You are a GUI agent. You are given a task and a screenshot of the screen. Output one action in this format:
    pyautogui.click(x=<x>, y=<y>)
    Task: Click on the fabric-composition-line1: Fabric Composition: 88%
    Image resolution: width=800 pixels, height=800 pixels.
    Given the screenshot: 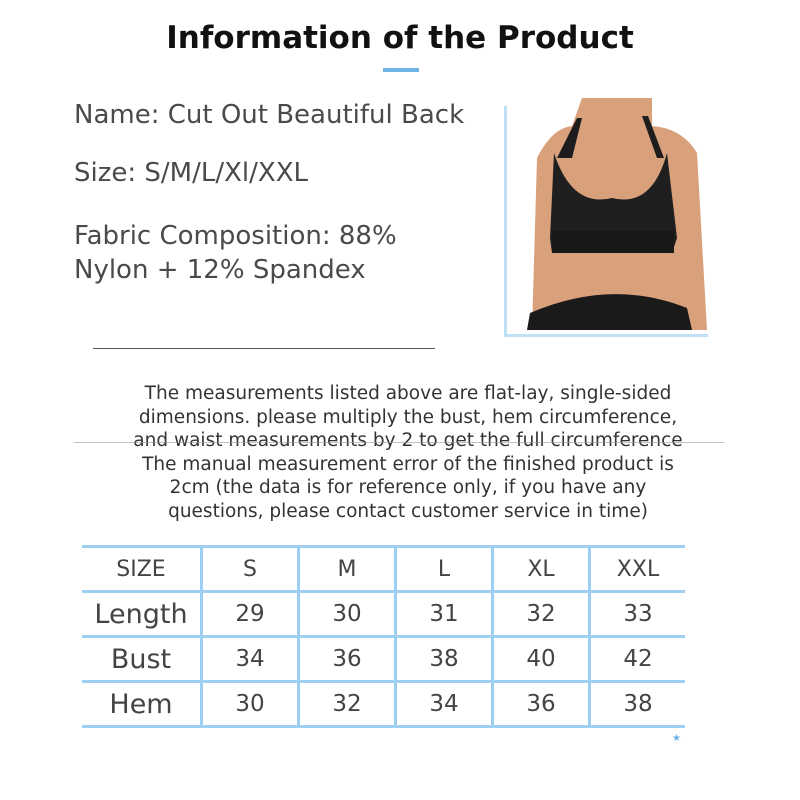 What is the action you would take?
    pyautogui.click(x=235, y=236)
    